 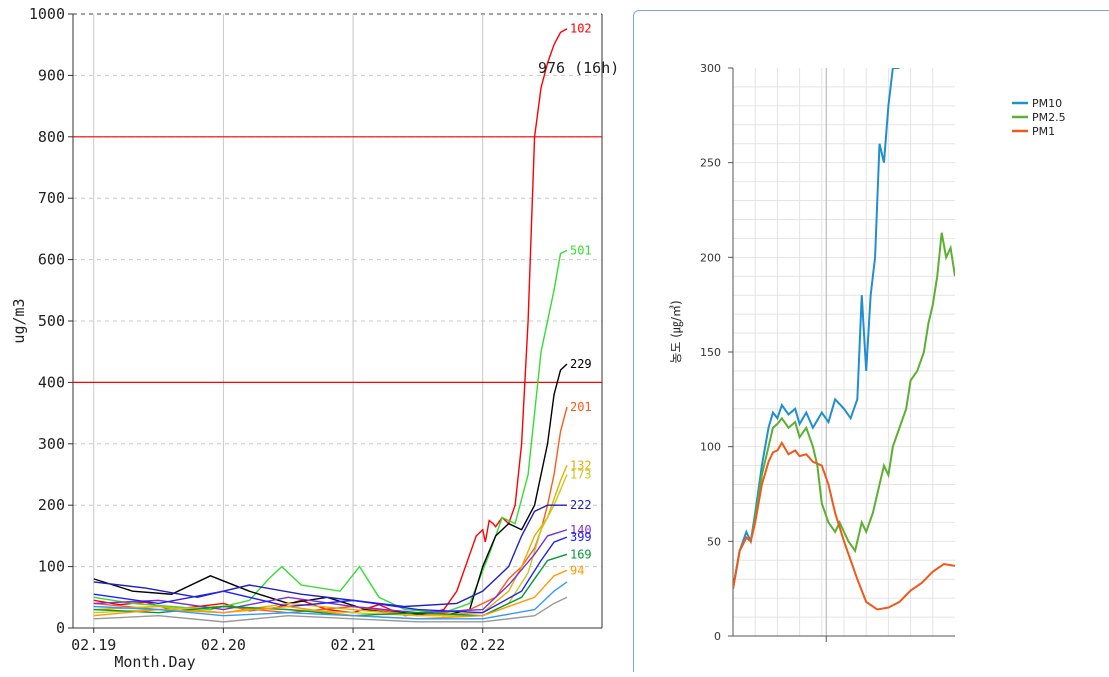 I want to click on y-tick-label: 800, so click(x=51, y=137).